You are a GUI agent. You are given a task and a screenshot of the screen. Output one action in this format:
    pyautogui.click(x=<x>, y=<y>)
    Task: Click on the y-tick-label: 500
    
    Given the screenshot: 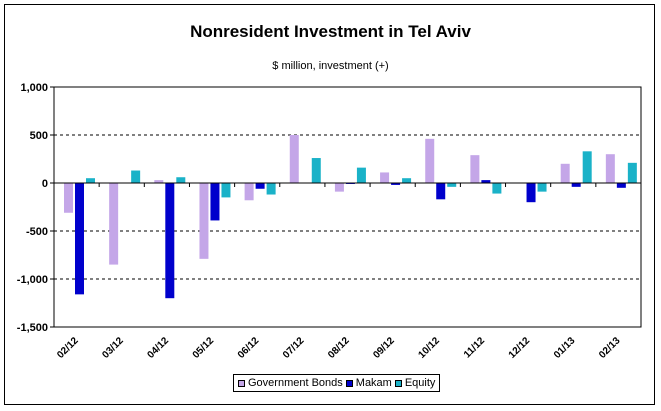 What is the action you would take?
    pyautogui.click(x=39, y=136)
    